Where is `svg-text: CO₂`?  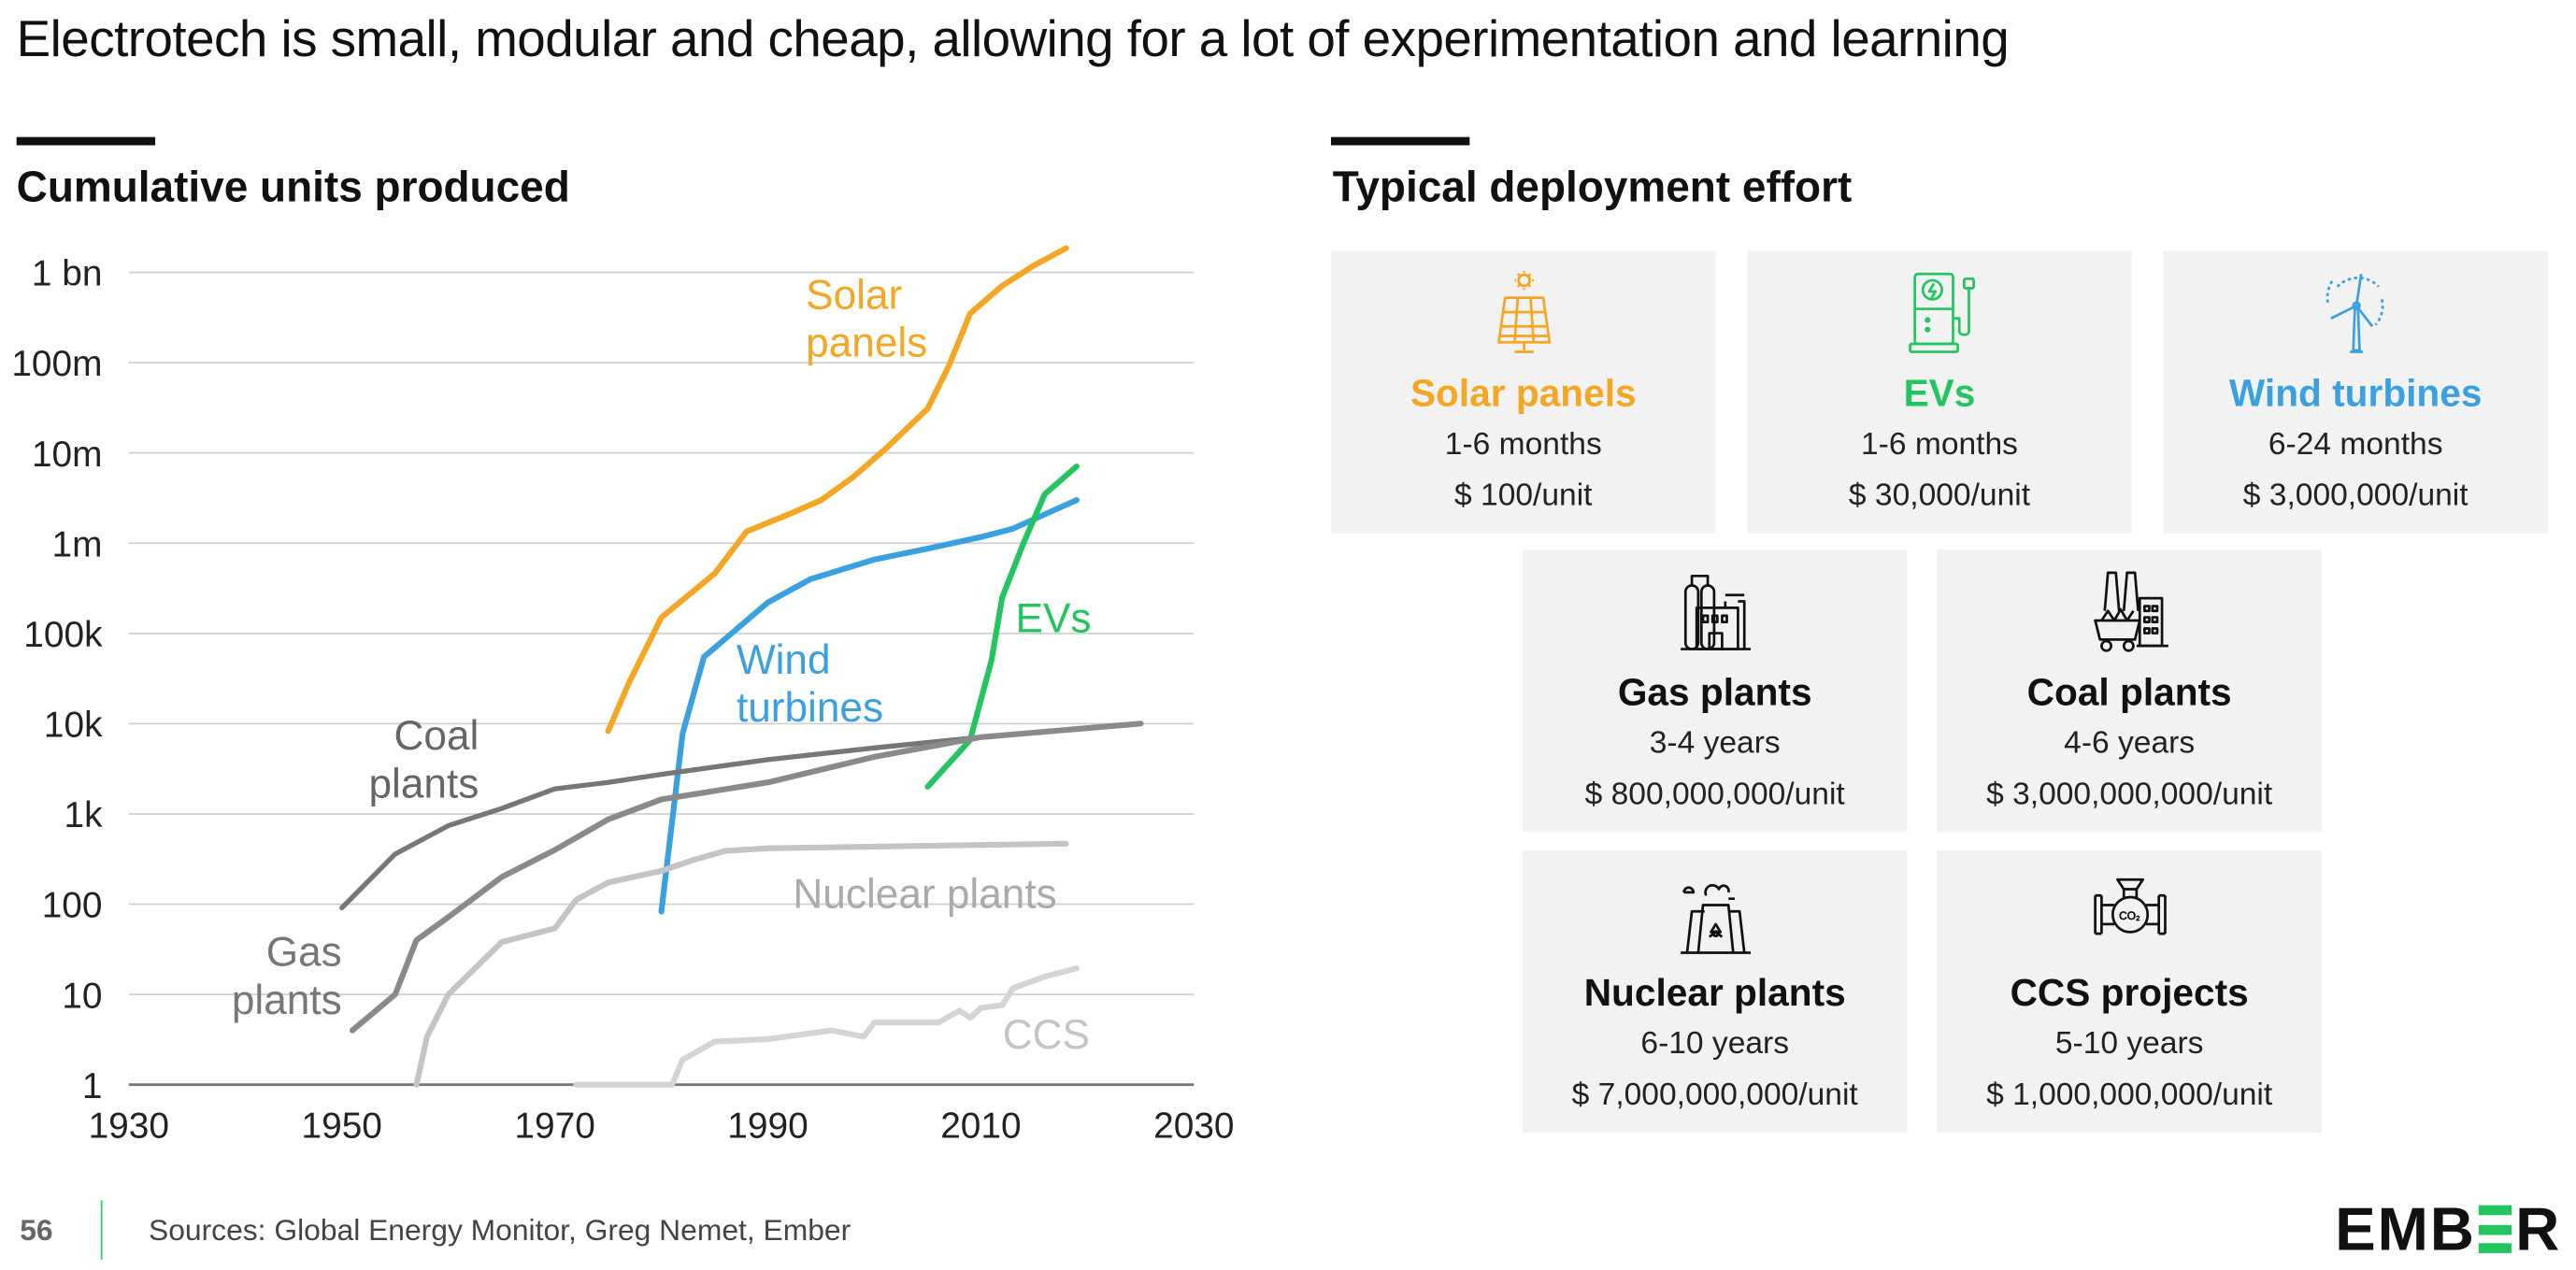 svg-text: CO₂ is located at coordinates (2129, 915).